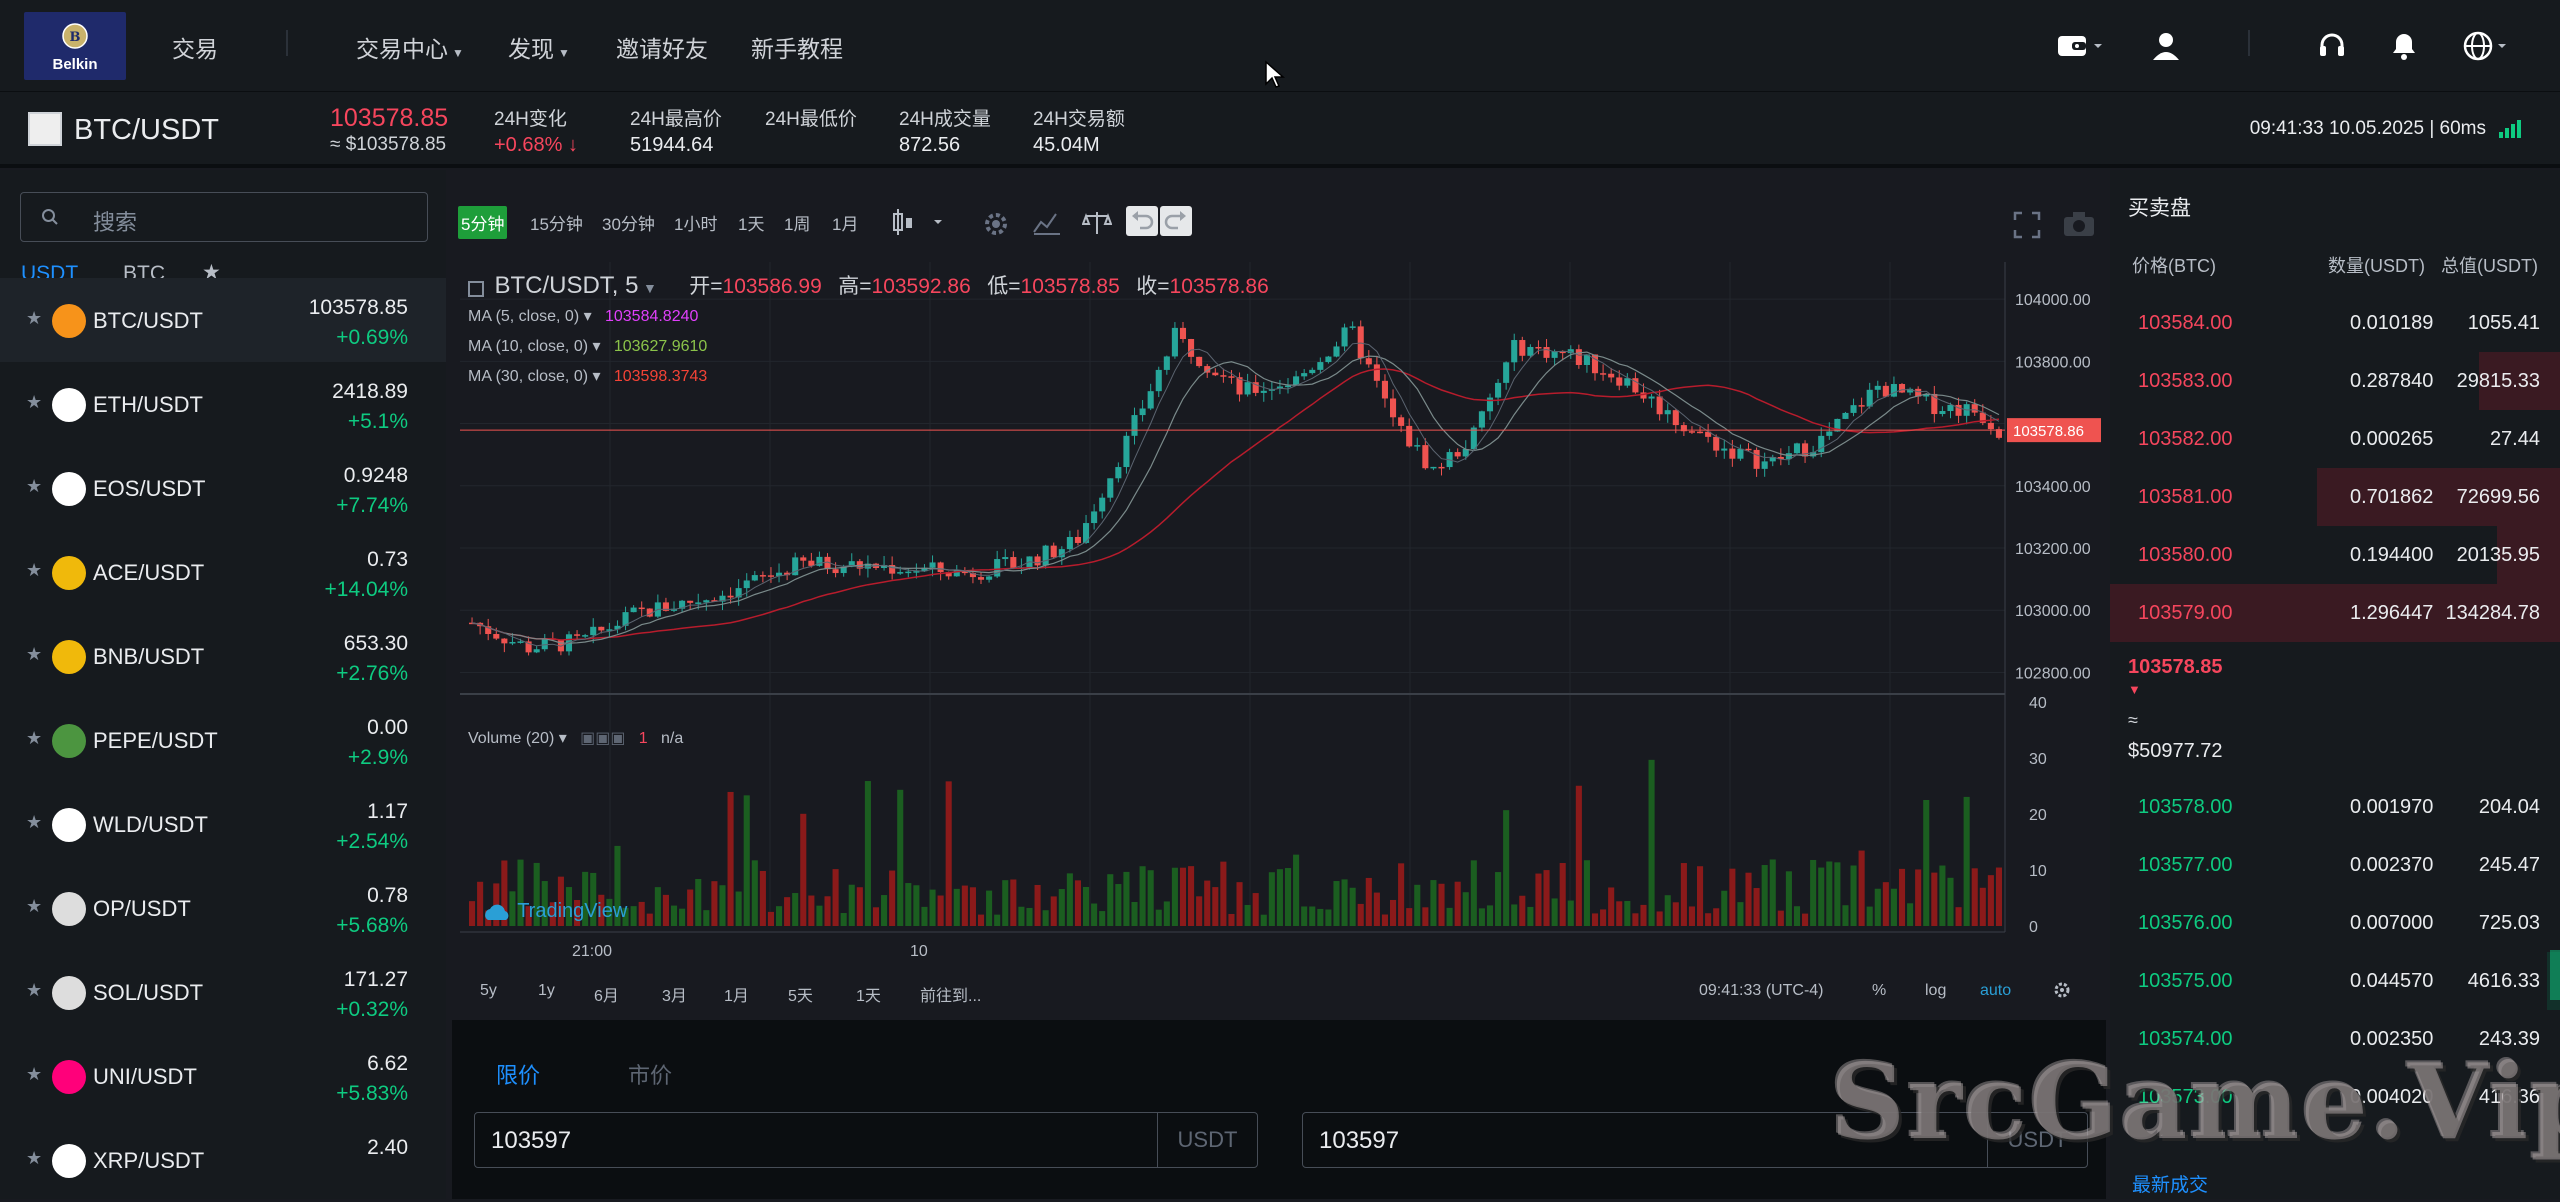 This screenshot has height=1202, width=2560. Describe the element at coordinates (1935, 991) in the screenshot. I see `log-toggle: log` at that location.